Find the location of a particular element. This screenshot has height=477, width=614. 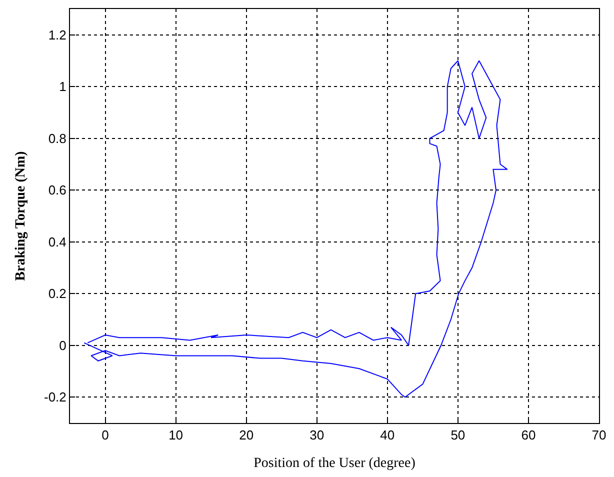

x-tick-label: 10 is located at coordinates (176, 435).